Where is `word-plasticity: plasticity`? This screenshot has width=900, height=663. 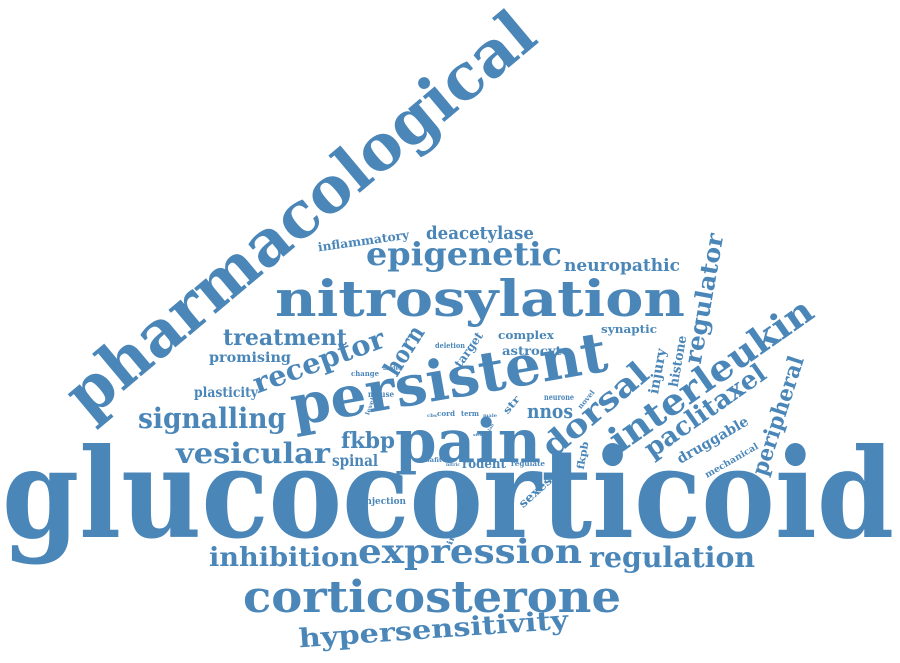
word-plasticity: plasticity is located at coordinates (226, 393).